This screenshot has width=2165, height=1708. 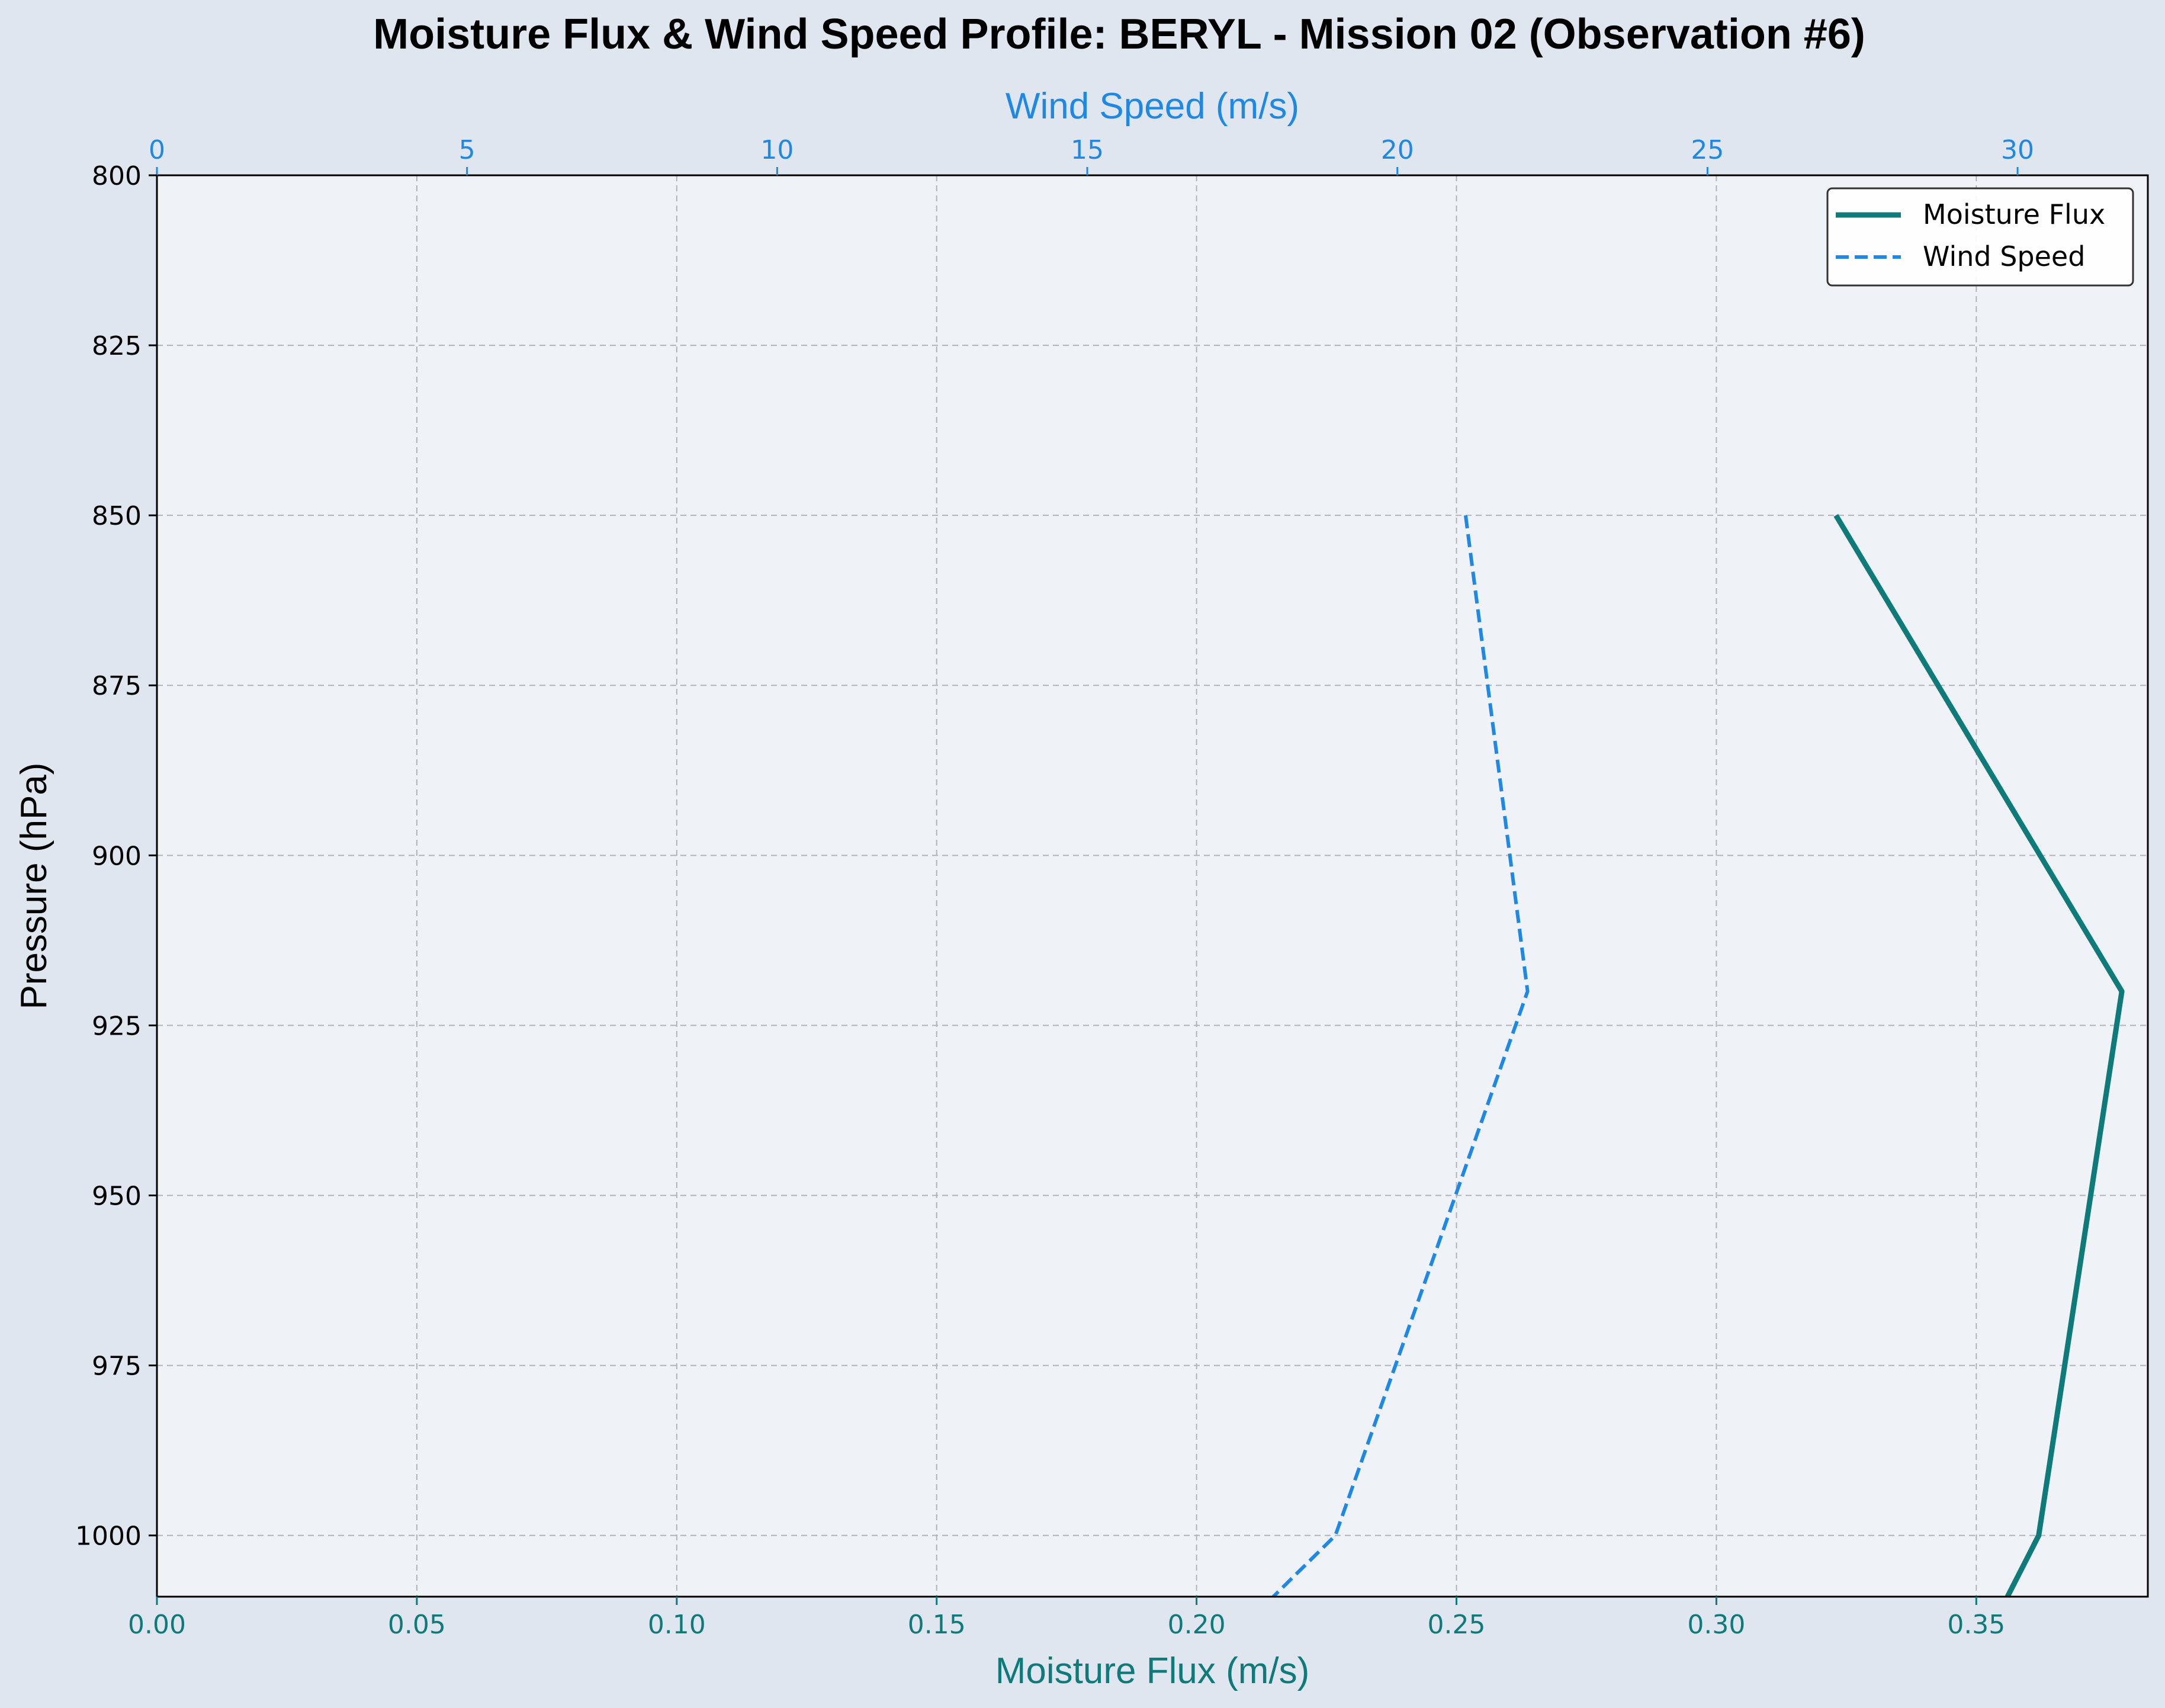 What do you see at coordinates (117, 686) in the screenshot?
I see `y-tick-label: 875` at bounding box center [117, 686].